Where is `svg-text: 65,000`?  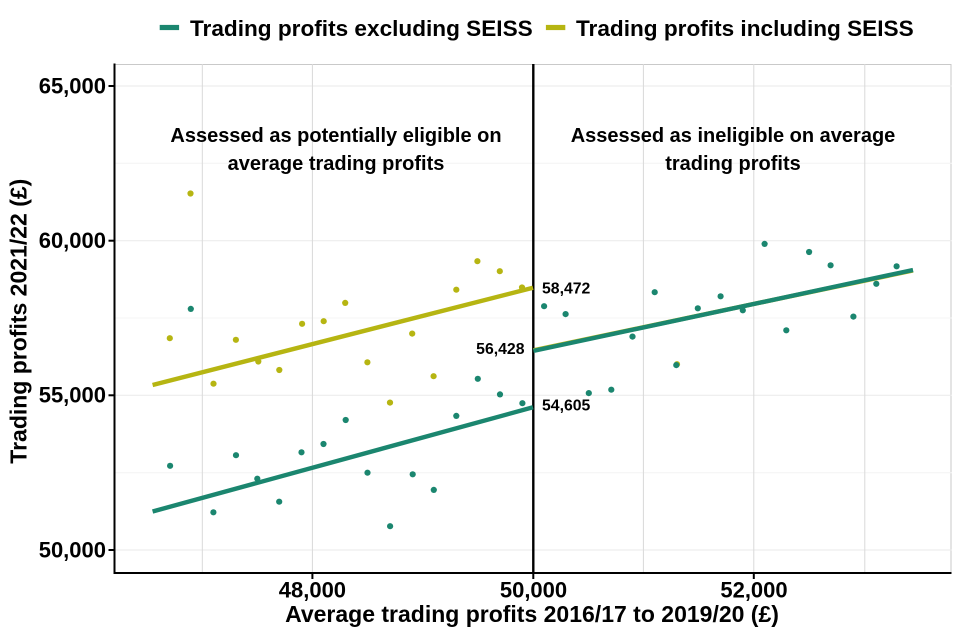
svg-text: 65,000 is located at coordinates (72, 85).